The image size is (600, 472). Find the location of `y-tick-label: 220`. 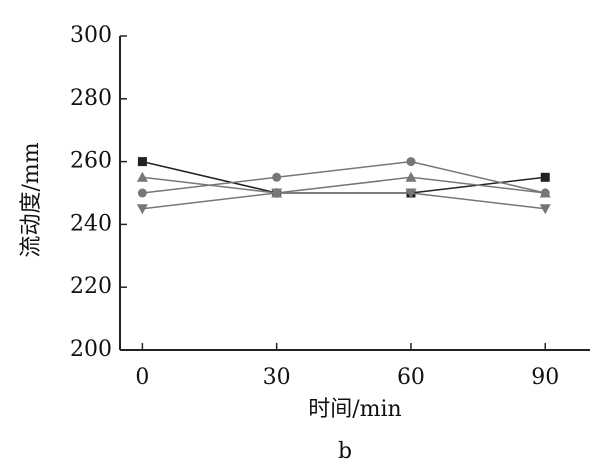

y-tick-label: 220 is located at coordinates (91, 286).